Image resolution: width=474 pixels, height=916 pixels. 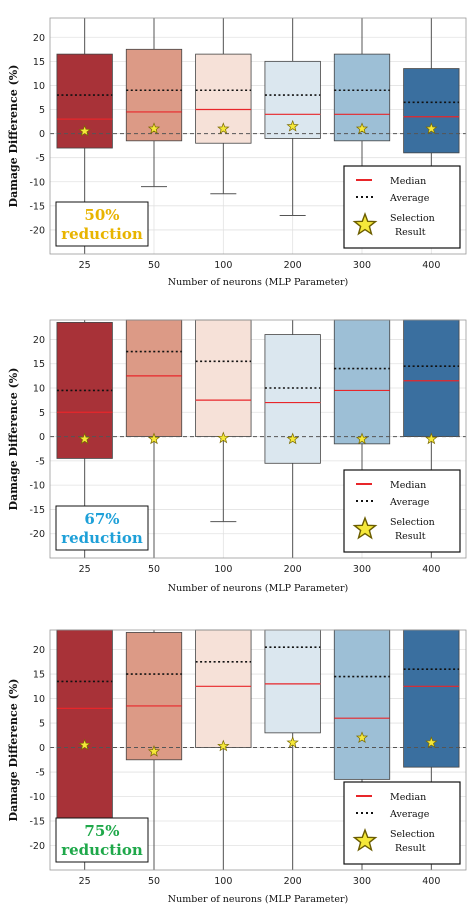 I want to click on reduction-percent: 75%, so click(x=101, y=831).